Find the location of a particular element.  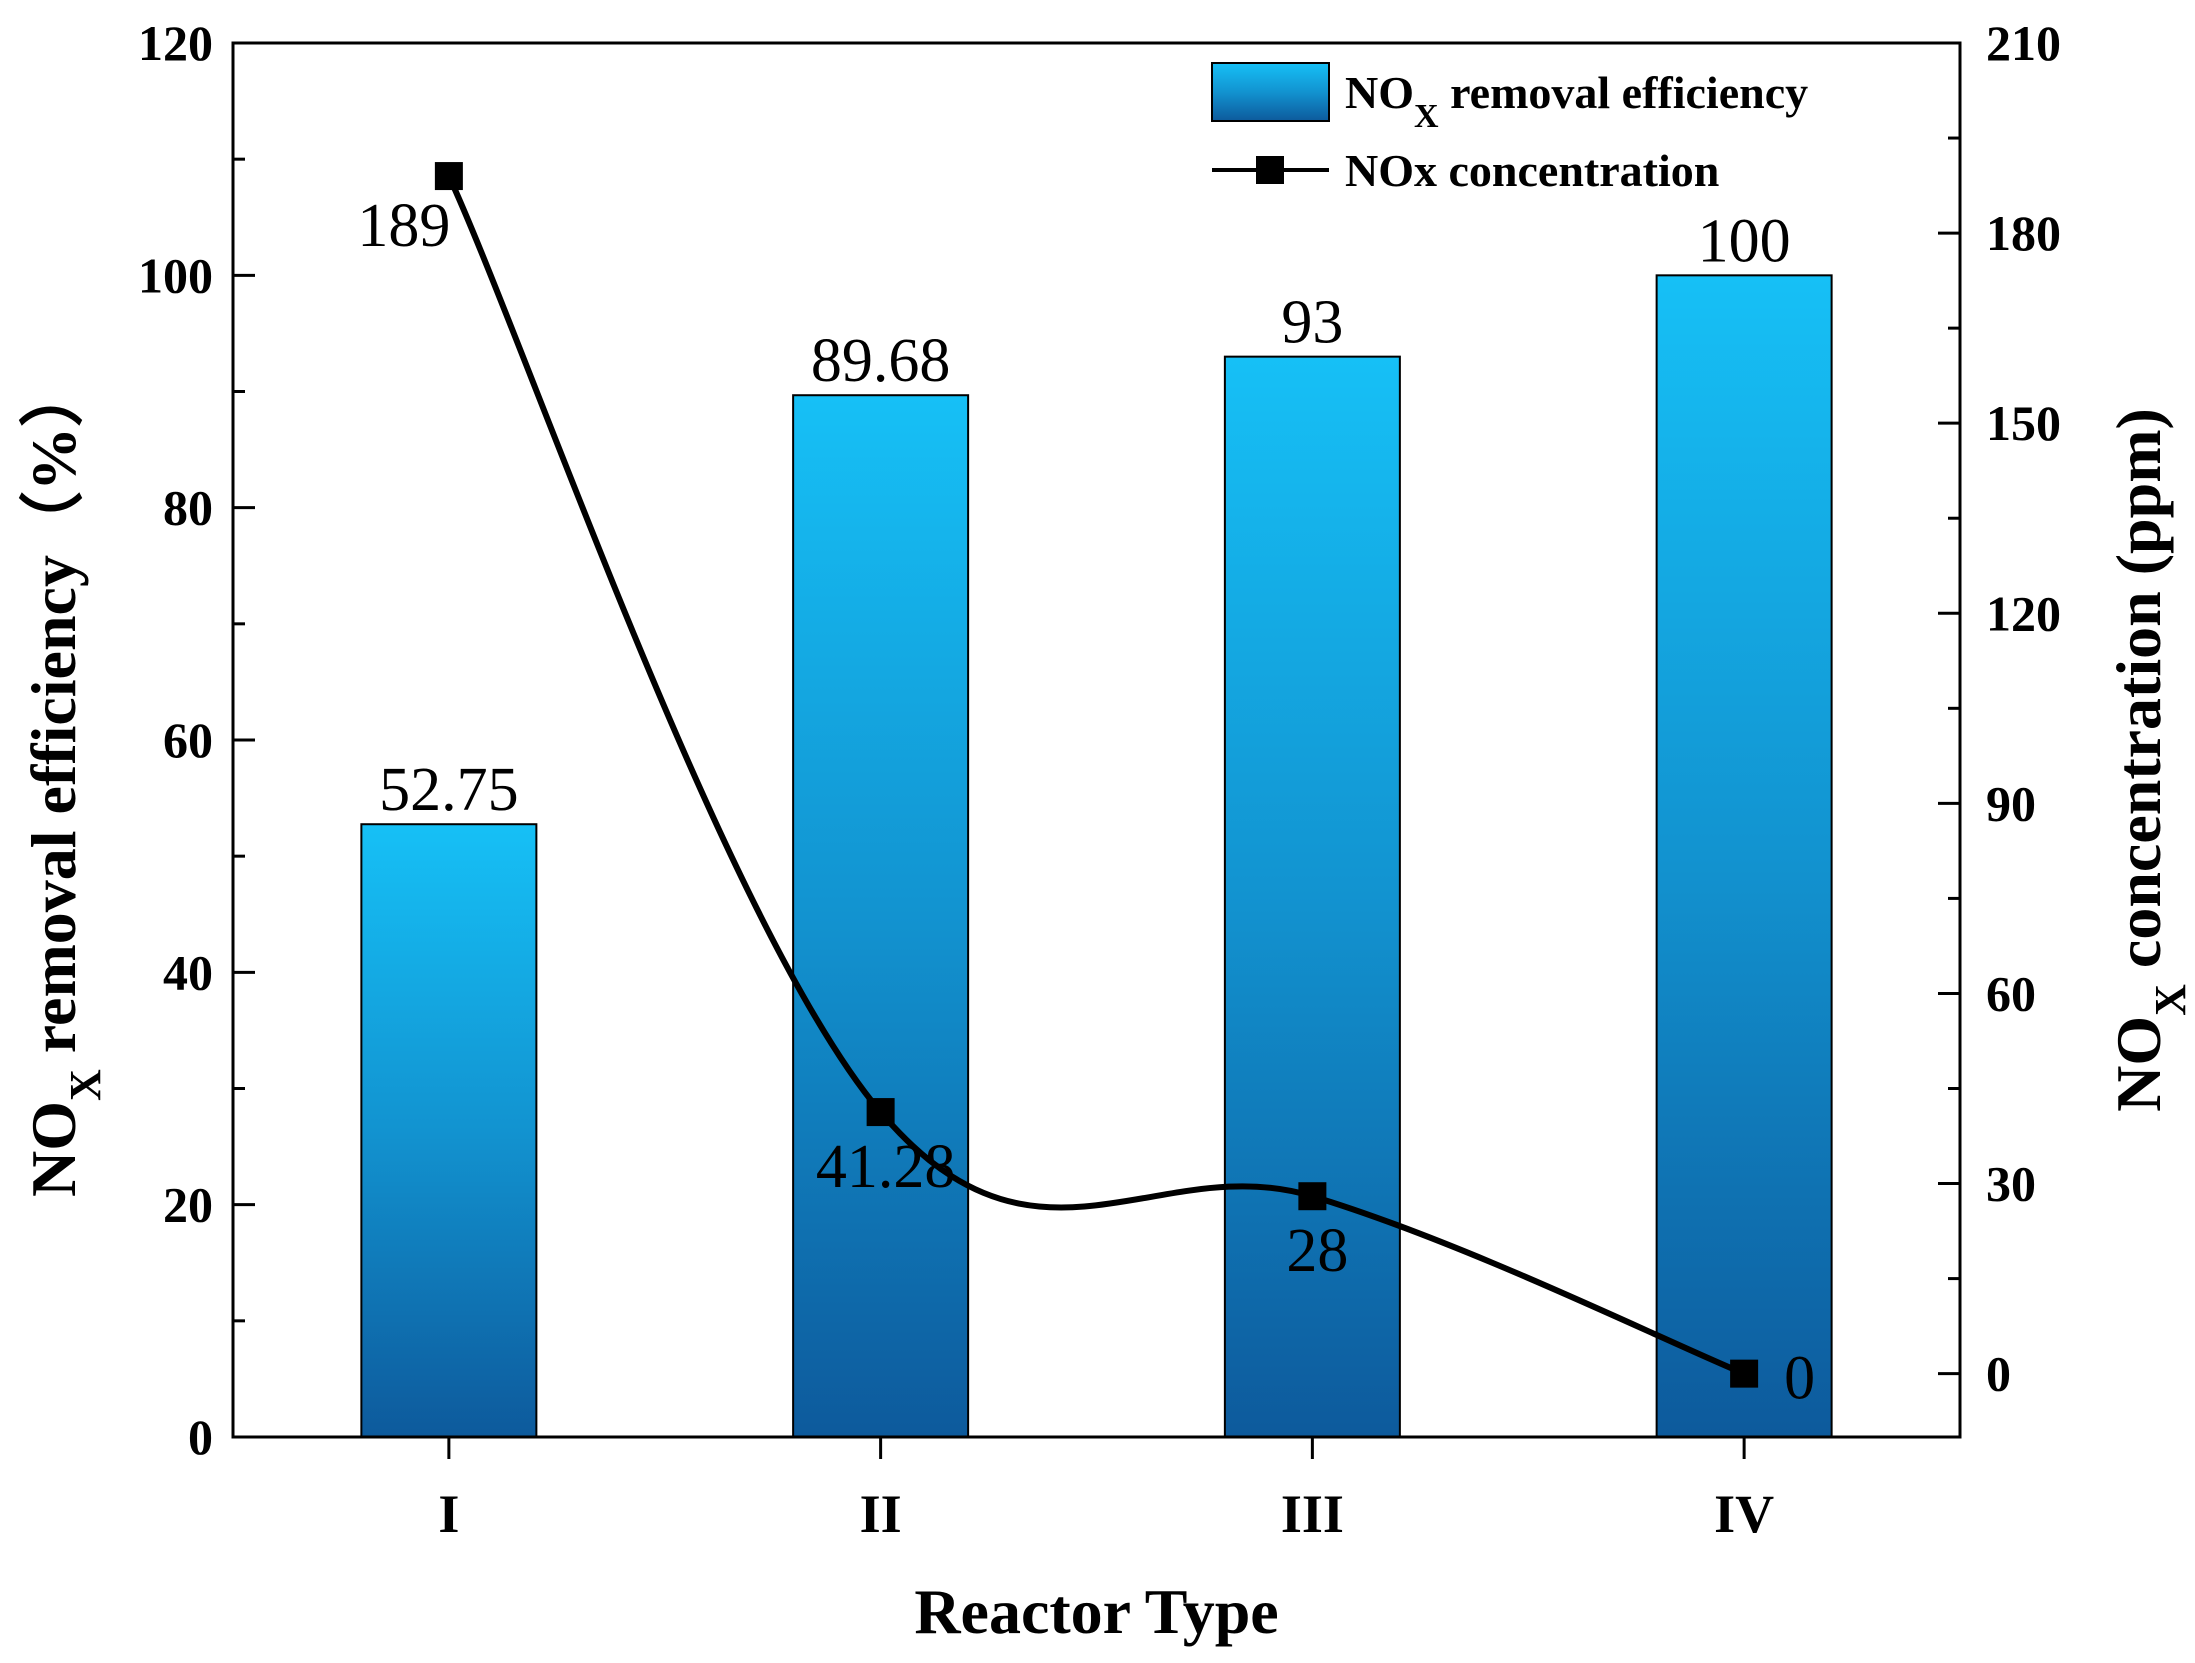

legend-line-marker is located at coordinates (1270, 170).